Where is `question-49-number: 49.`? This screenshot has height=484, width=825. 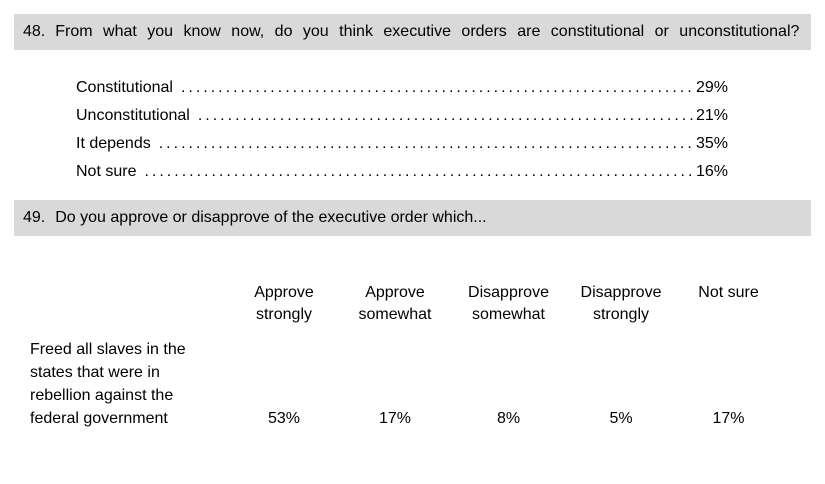
question-49-number: 49. is located at coordinates (34, 217).